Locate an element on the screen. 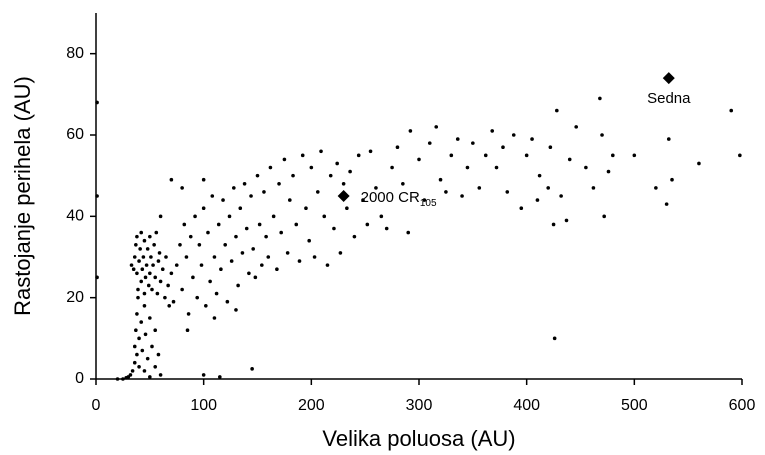 The width and height of the screenshot is (765, 455). x-tick-label: 600 is located at coordinates (742, 405).